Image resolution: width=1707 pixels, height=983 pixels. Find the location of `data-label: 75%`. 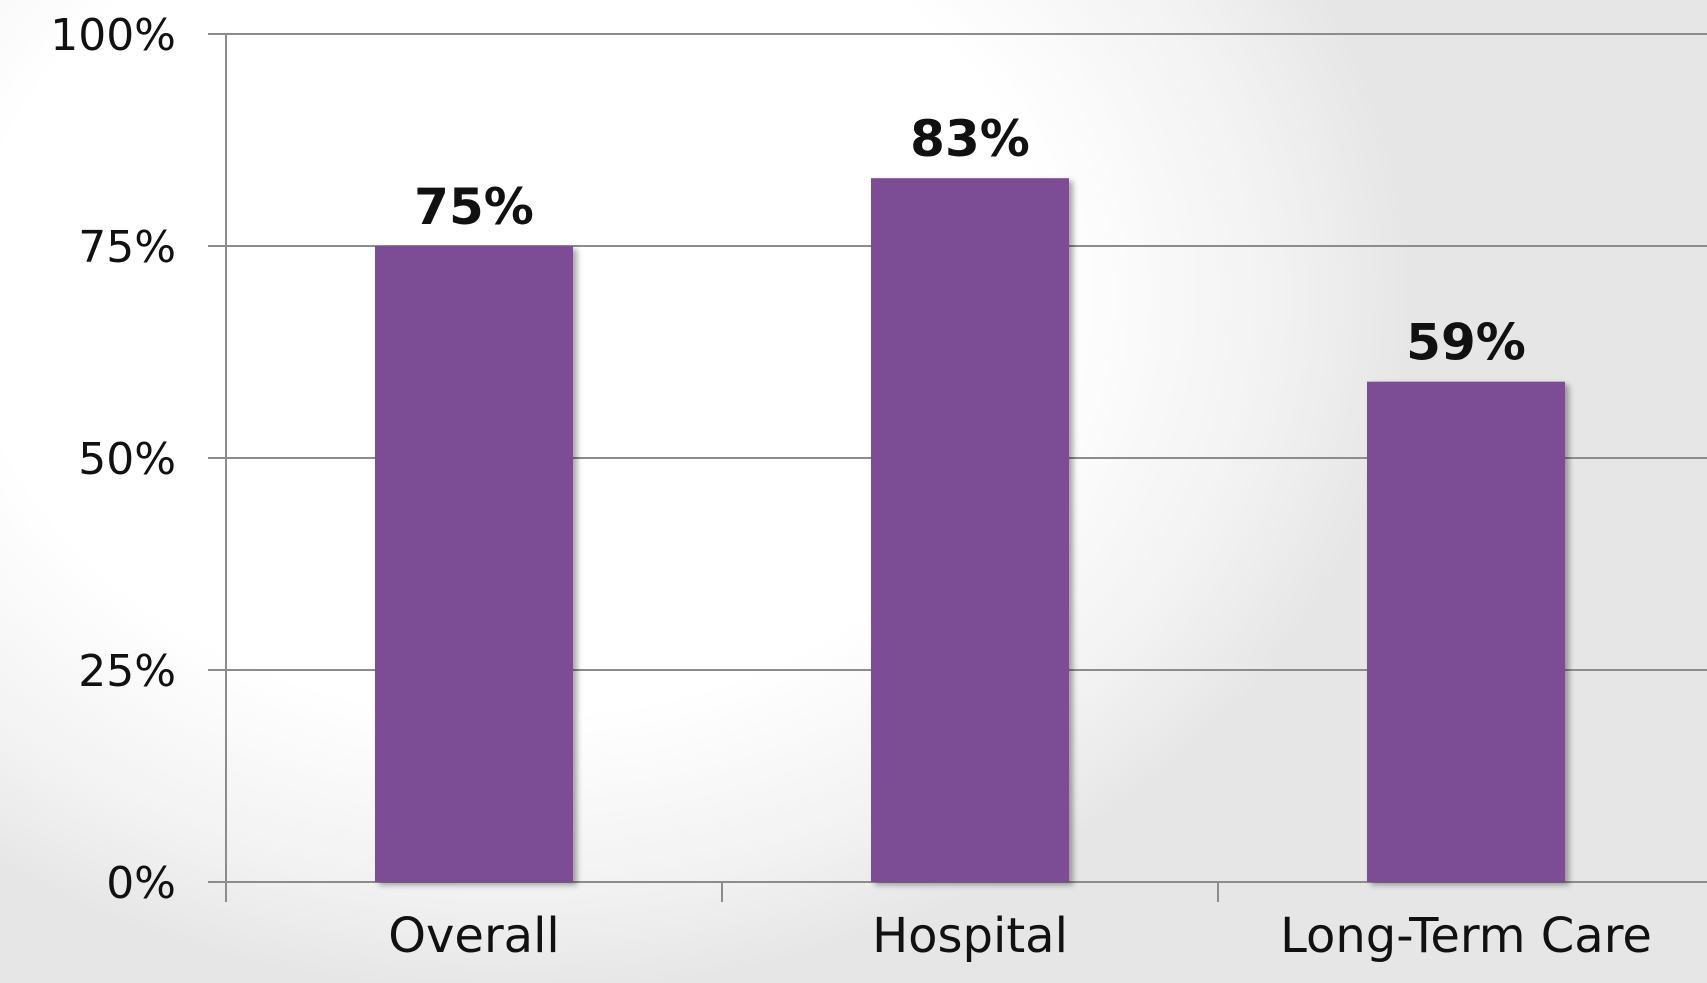

data-label: 75% is located at coordinates (474, 207).